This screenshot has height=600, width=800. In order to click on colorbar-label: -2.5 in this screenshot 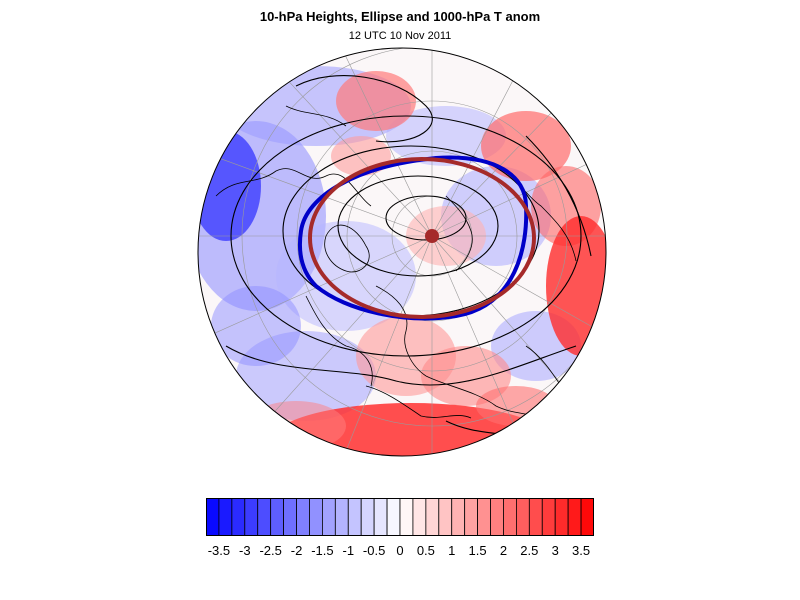, I will do `click(270, 550)`.